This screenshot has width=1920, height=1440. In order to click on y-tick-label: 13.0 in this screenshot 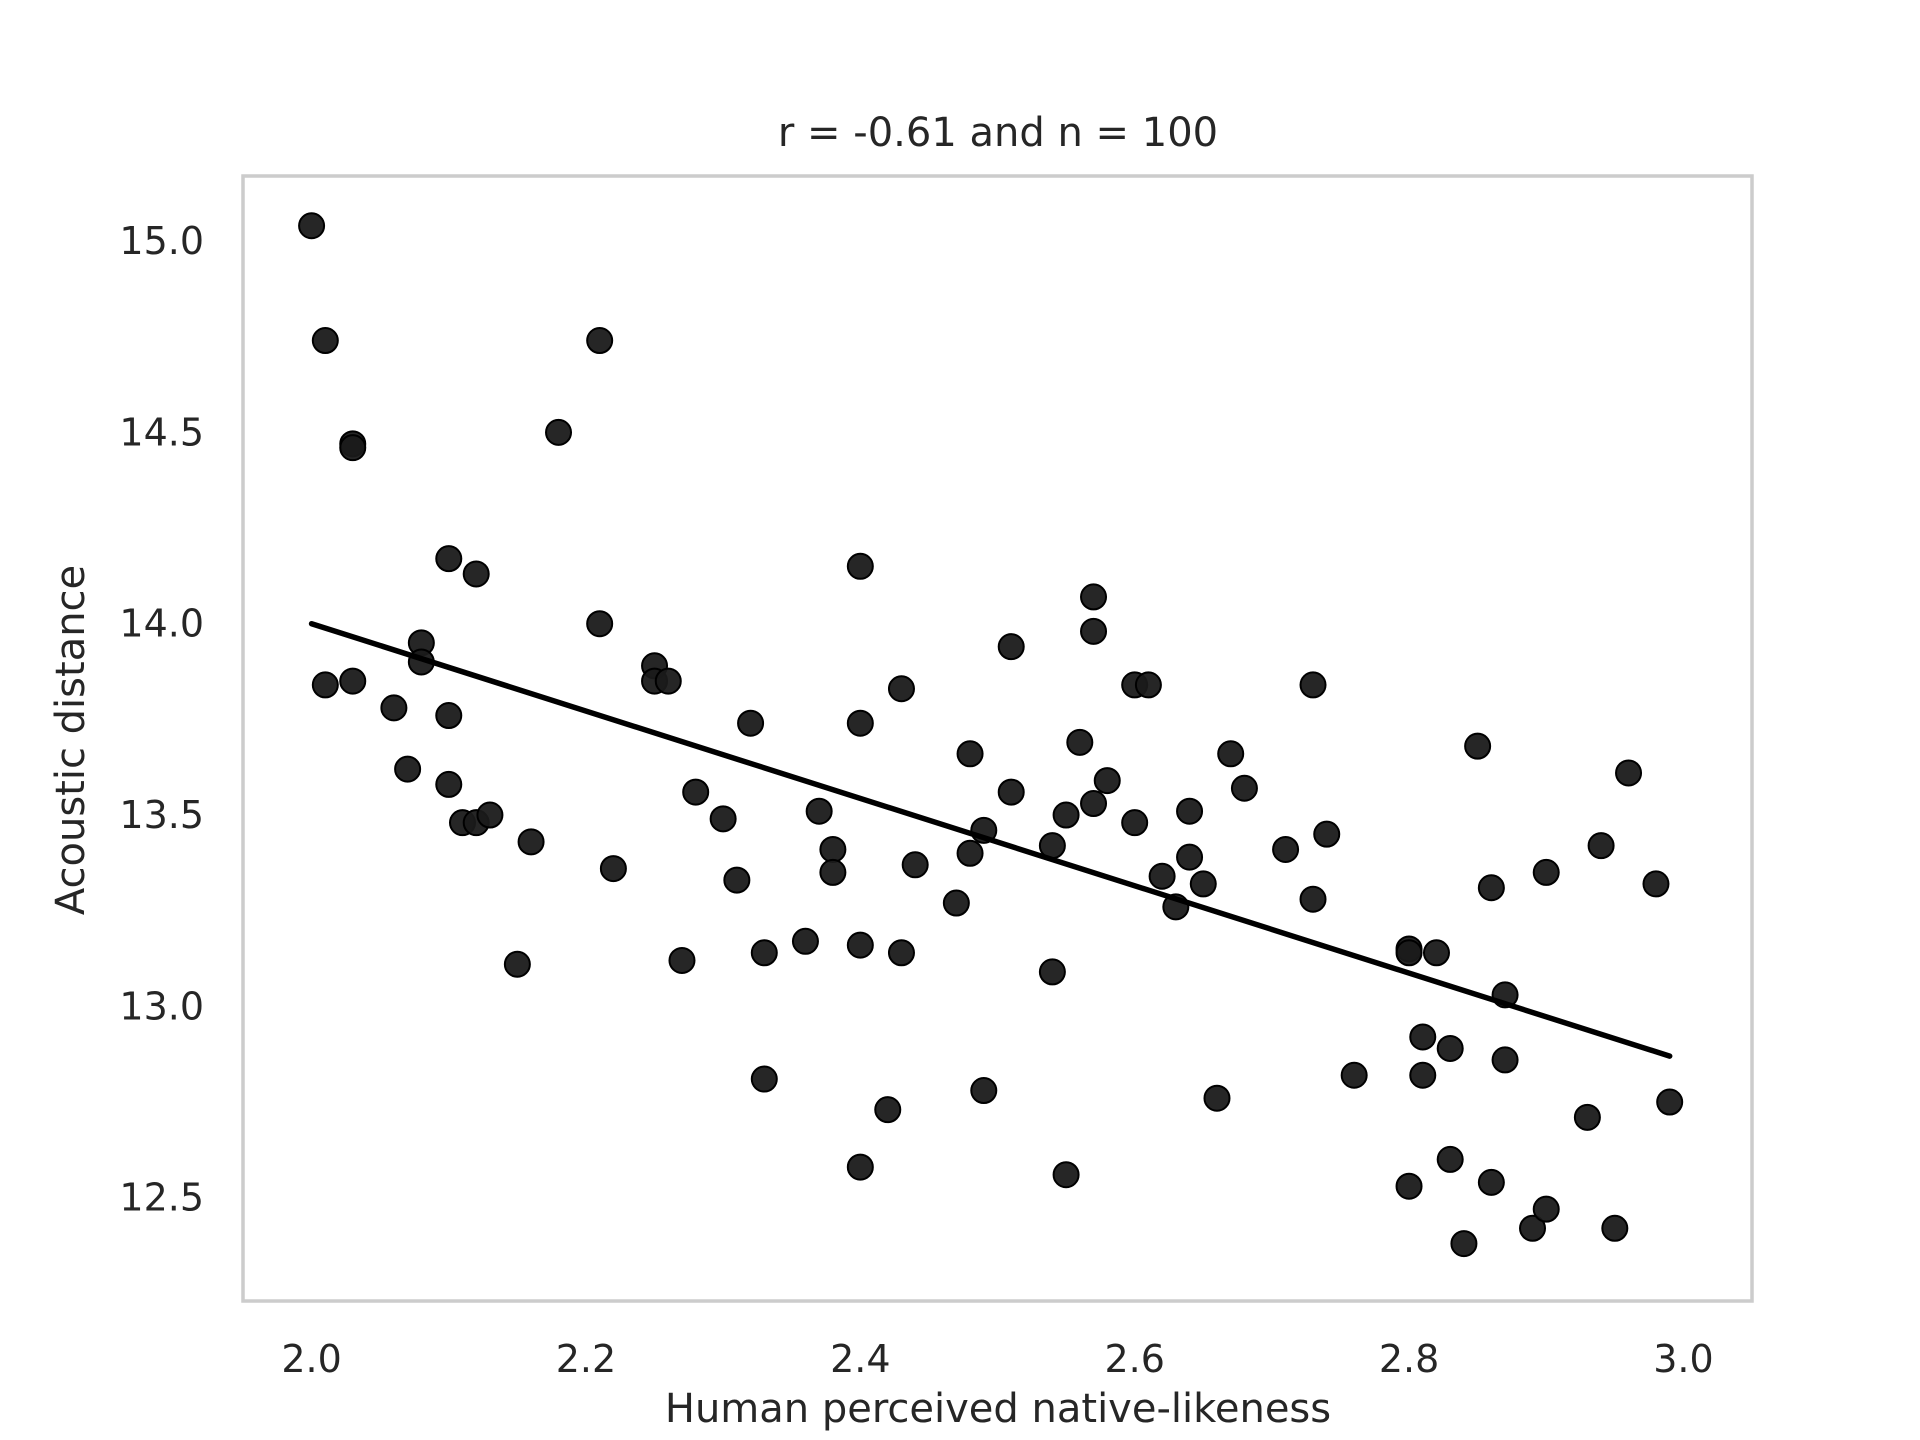, I will do `click(161, 1006)`.